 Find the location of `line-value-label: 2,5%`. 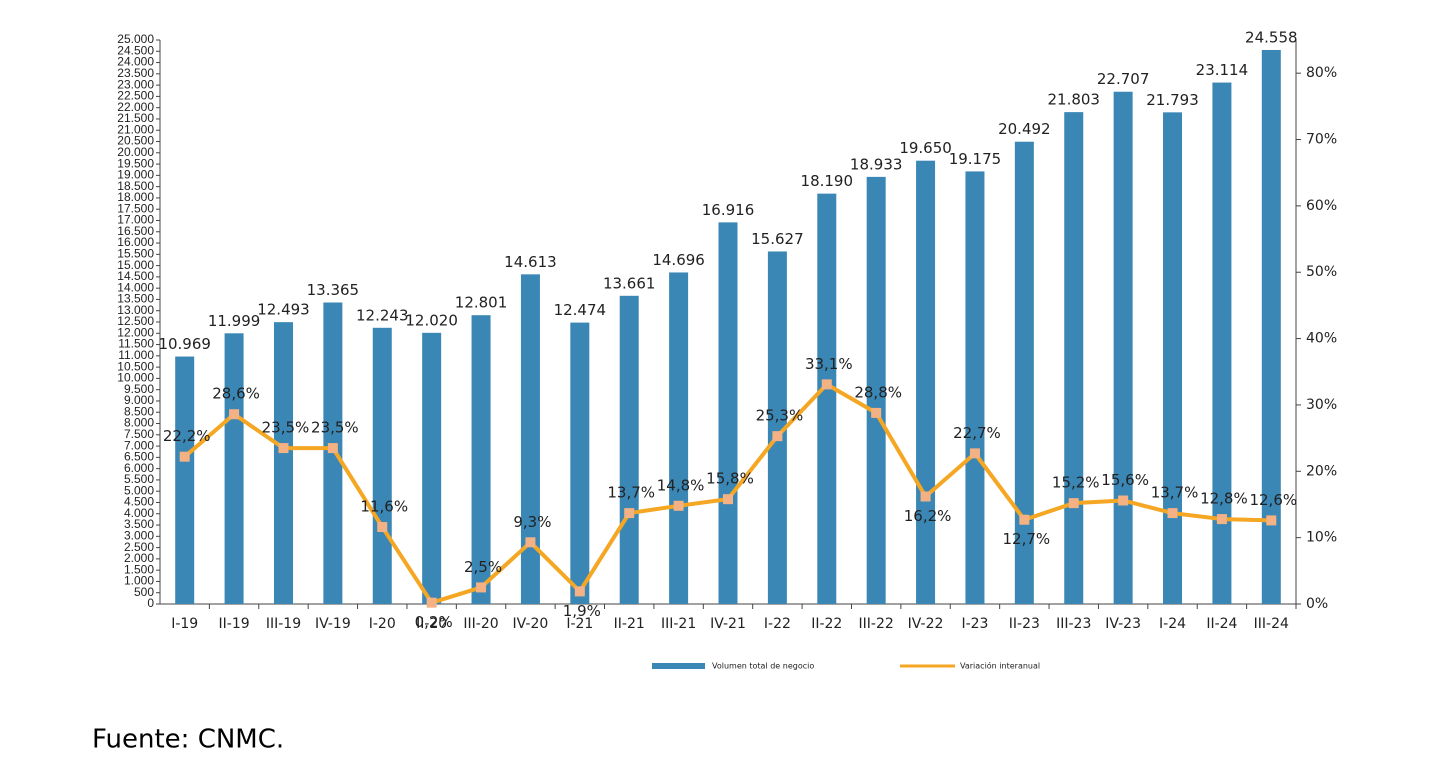

line-value-label: 2,5% is located at coordinates (483, 567).